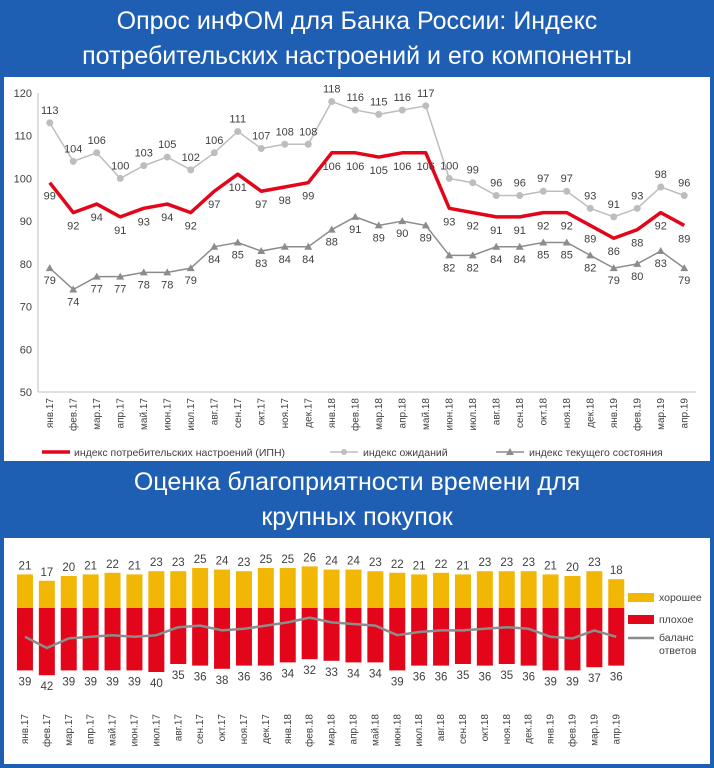 Image resolution: width=714 pixels, height=768 pixels. Describe the element at coordinates (379, 171) in the screenshot. I see `ipn-index-data-label: 105` at that location.